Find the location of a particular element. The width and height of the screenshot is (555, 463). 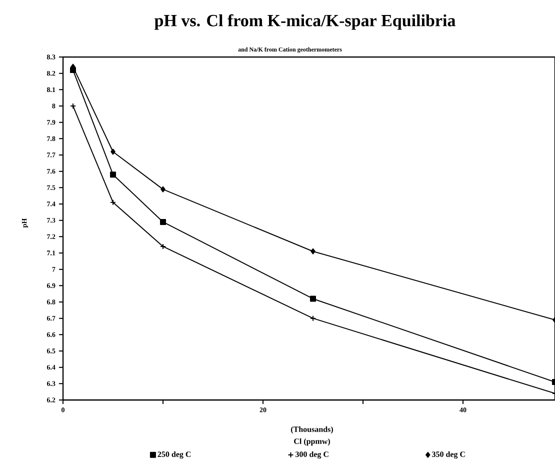

x-axis-title: Cl (ppmw) is located at coordinates (312, 442).